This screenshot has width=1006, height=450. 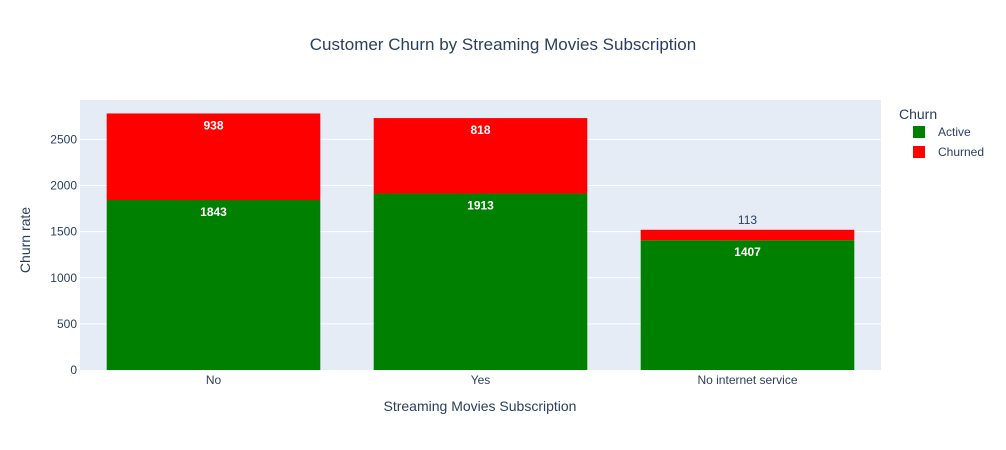 I want to click on x-tick-label: No, so click(x=214, y=380).